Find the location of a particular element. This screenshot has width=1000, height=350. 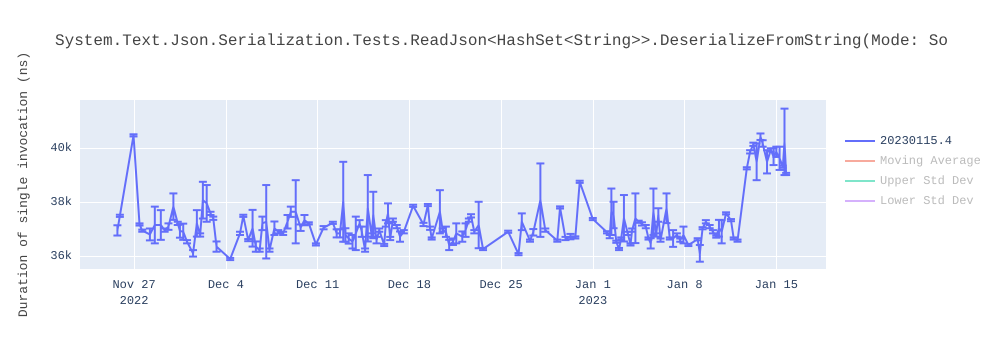

legend-label: Upper Std Dev is located at coordinates (927, 181).